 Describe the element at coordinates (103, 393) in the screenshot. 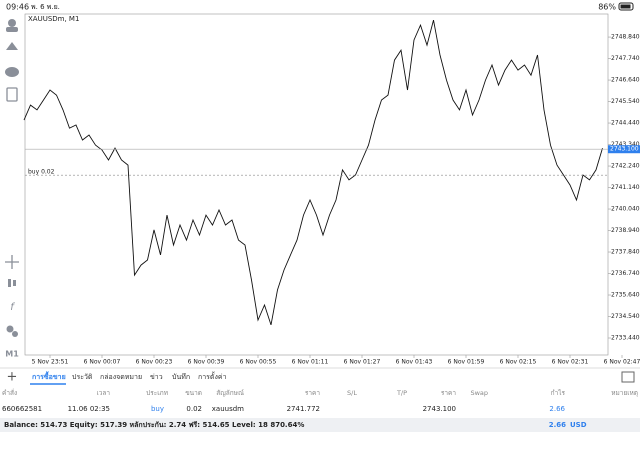

I see `column-header: เวลา` at that location.